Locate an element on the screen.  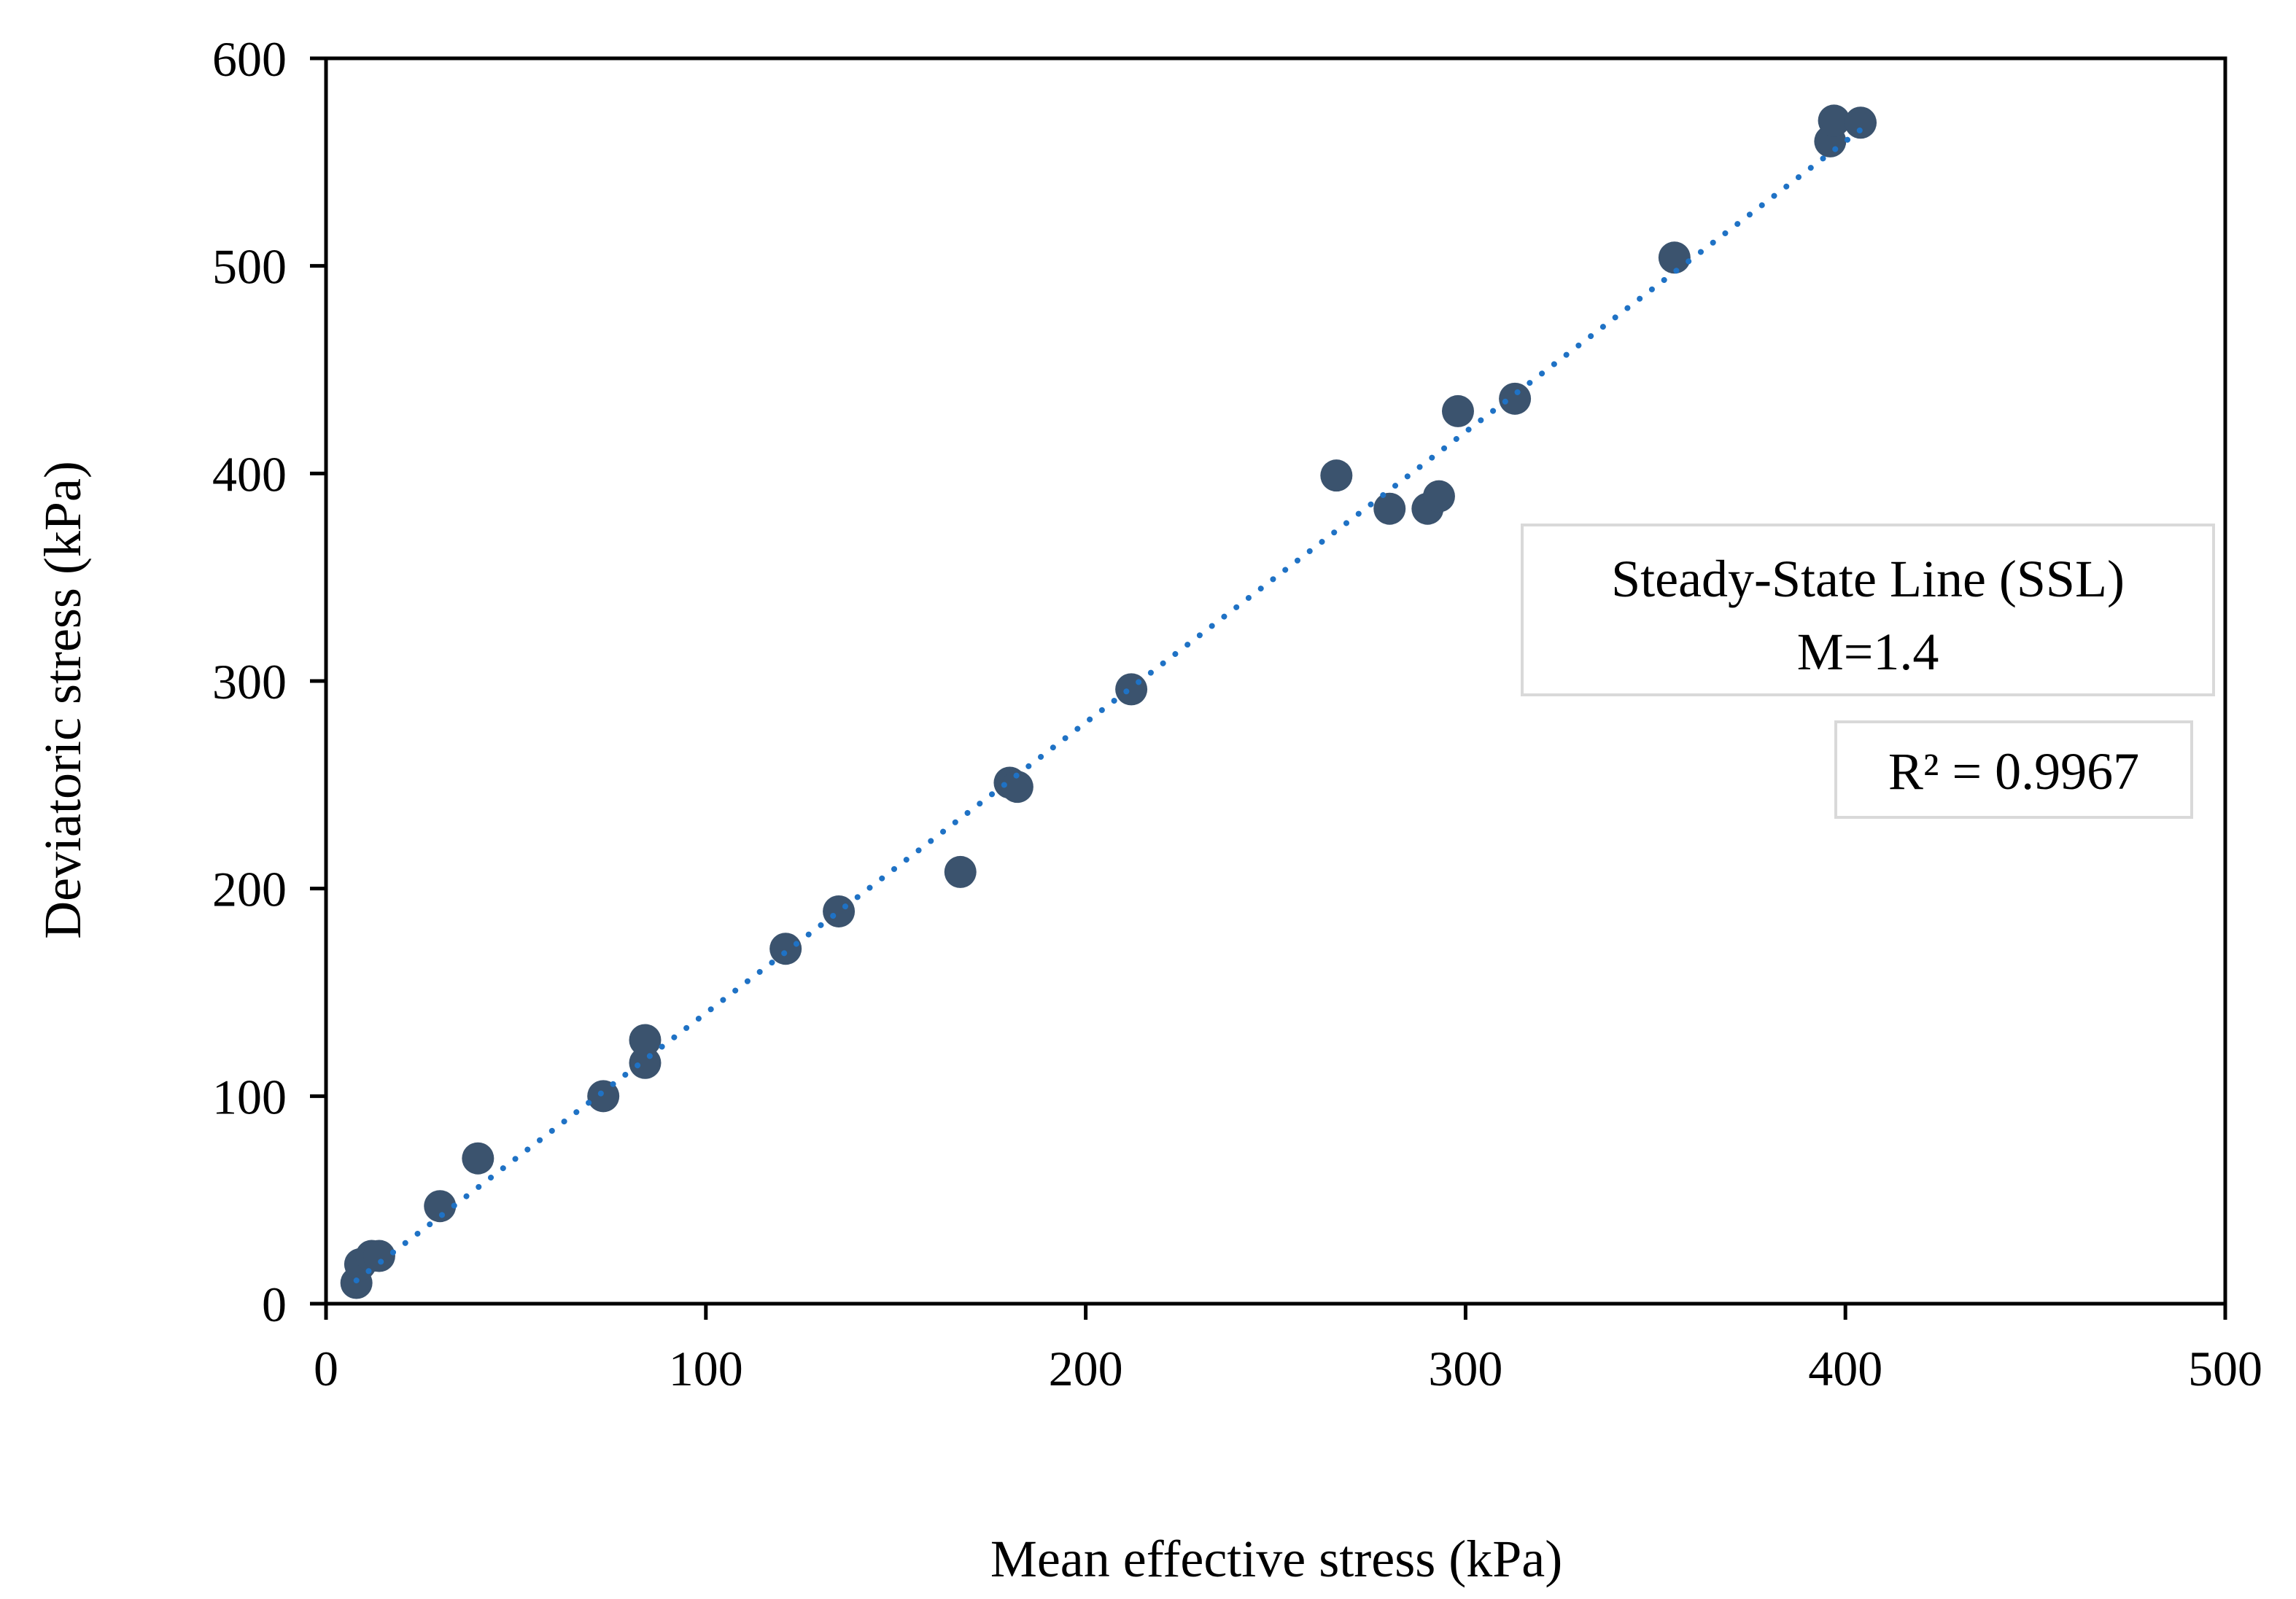
x-tick-label: 400 is located at coordinates (1845, 1368).